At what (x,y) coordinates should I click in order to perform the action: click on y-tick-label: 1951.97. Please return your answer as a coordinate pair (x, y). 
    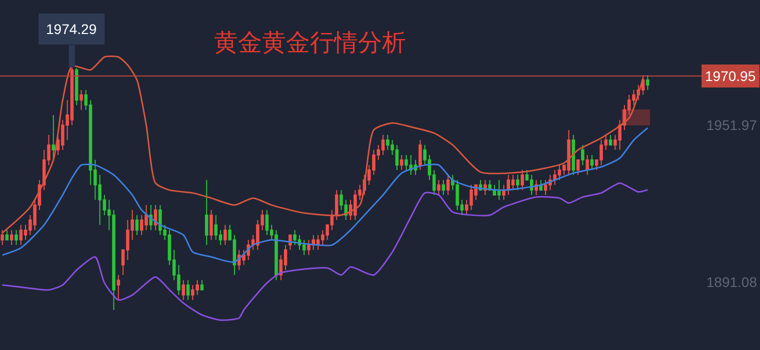
    Looking at the image, I should click on (732, 124).